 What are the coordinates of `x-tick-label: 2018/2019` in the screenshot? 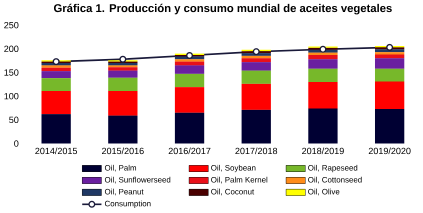 It's located at (323, 151).